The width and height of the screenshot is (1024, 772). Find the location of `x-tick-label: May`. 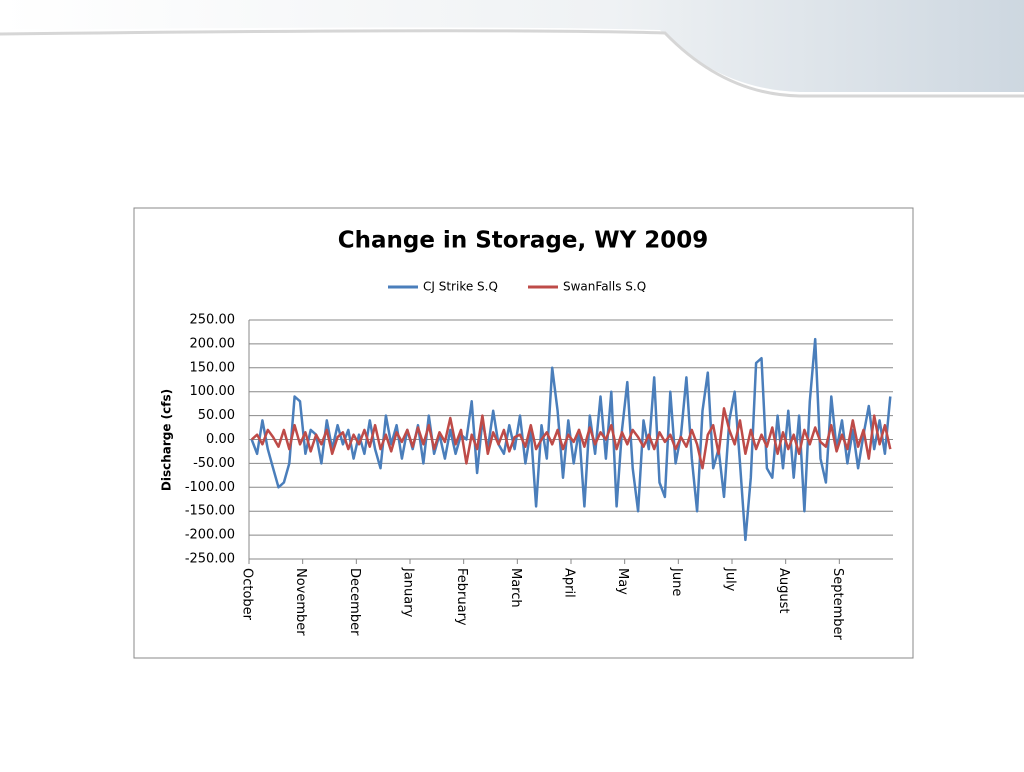

x-tick-label: May is located at coordinates (622, 581).